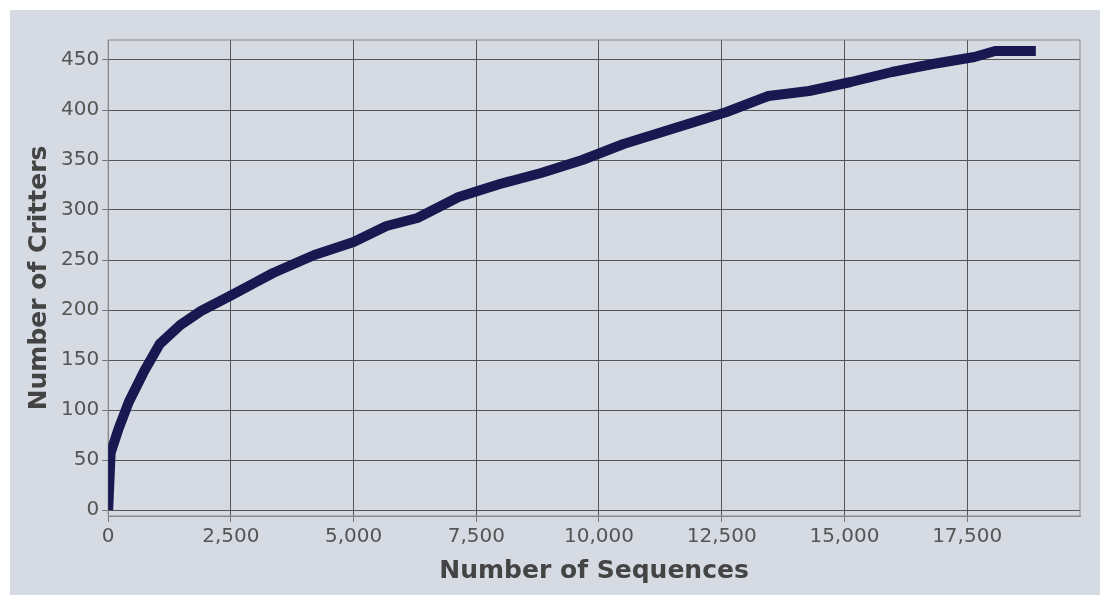 Image resolution: width=1110 pixels, height=600 pixels. Describe the element at coordinates (353, 535) in the screenshot. I see `x-tick-label: 5,000` at that location.